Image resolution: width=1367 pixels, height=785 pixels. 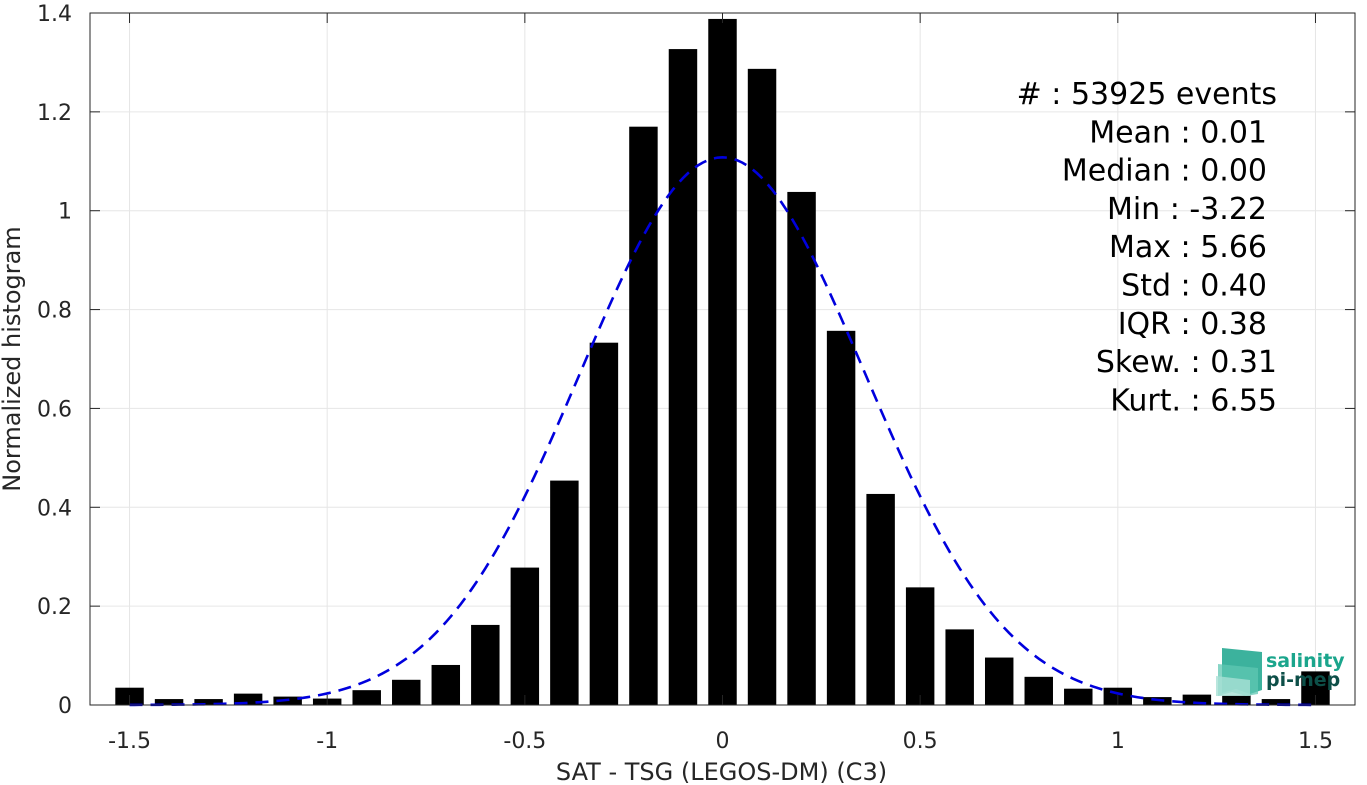 I want to click on logo-text-pi-mep: pi-mep, so click(x=1303, y=680).